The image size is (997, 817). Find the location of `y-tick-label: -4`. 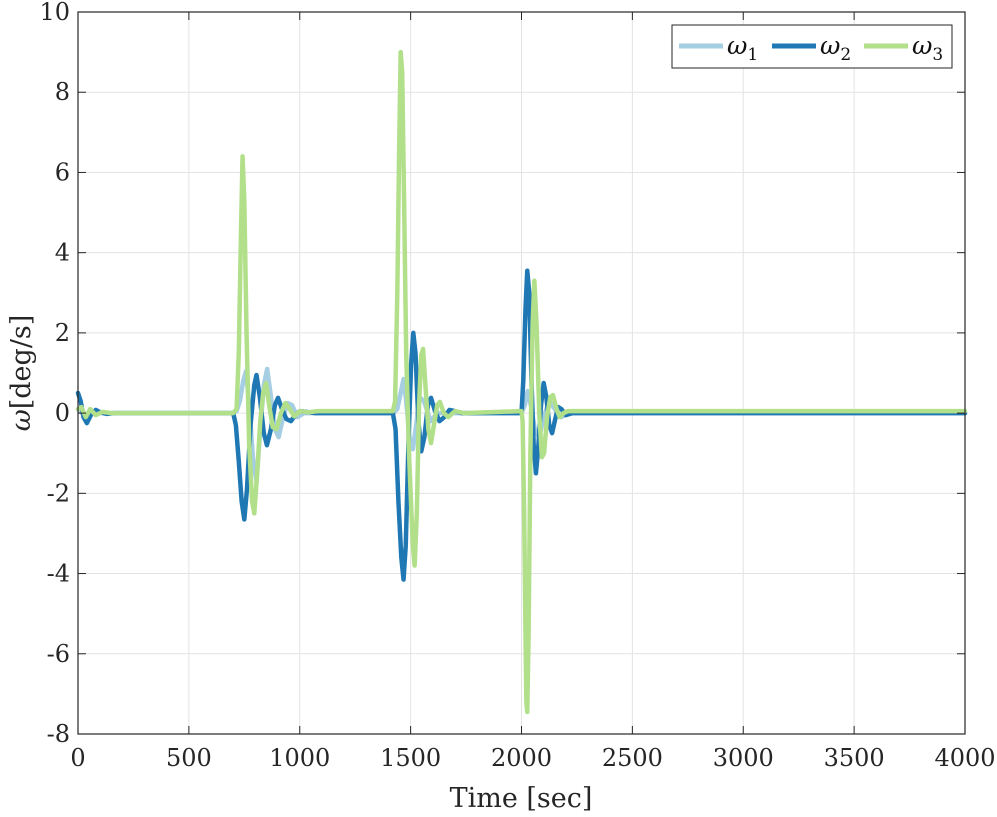

y-tick-label: -4 is located at coordinates (58, 574).